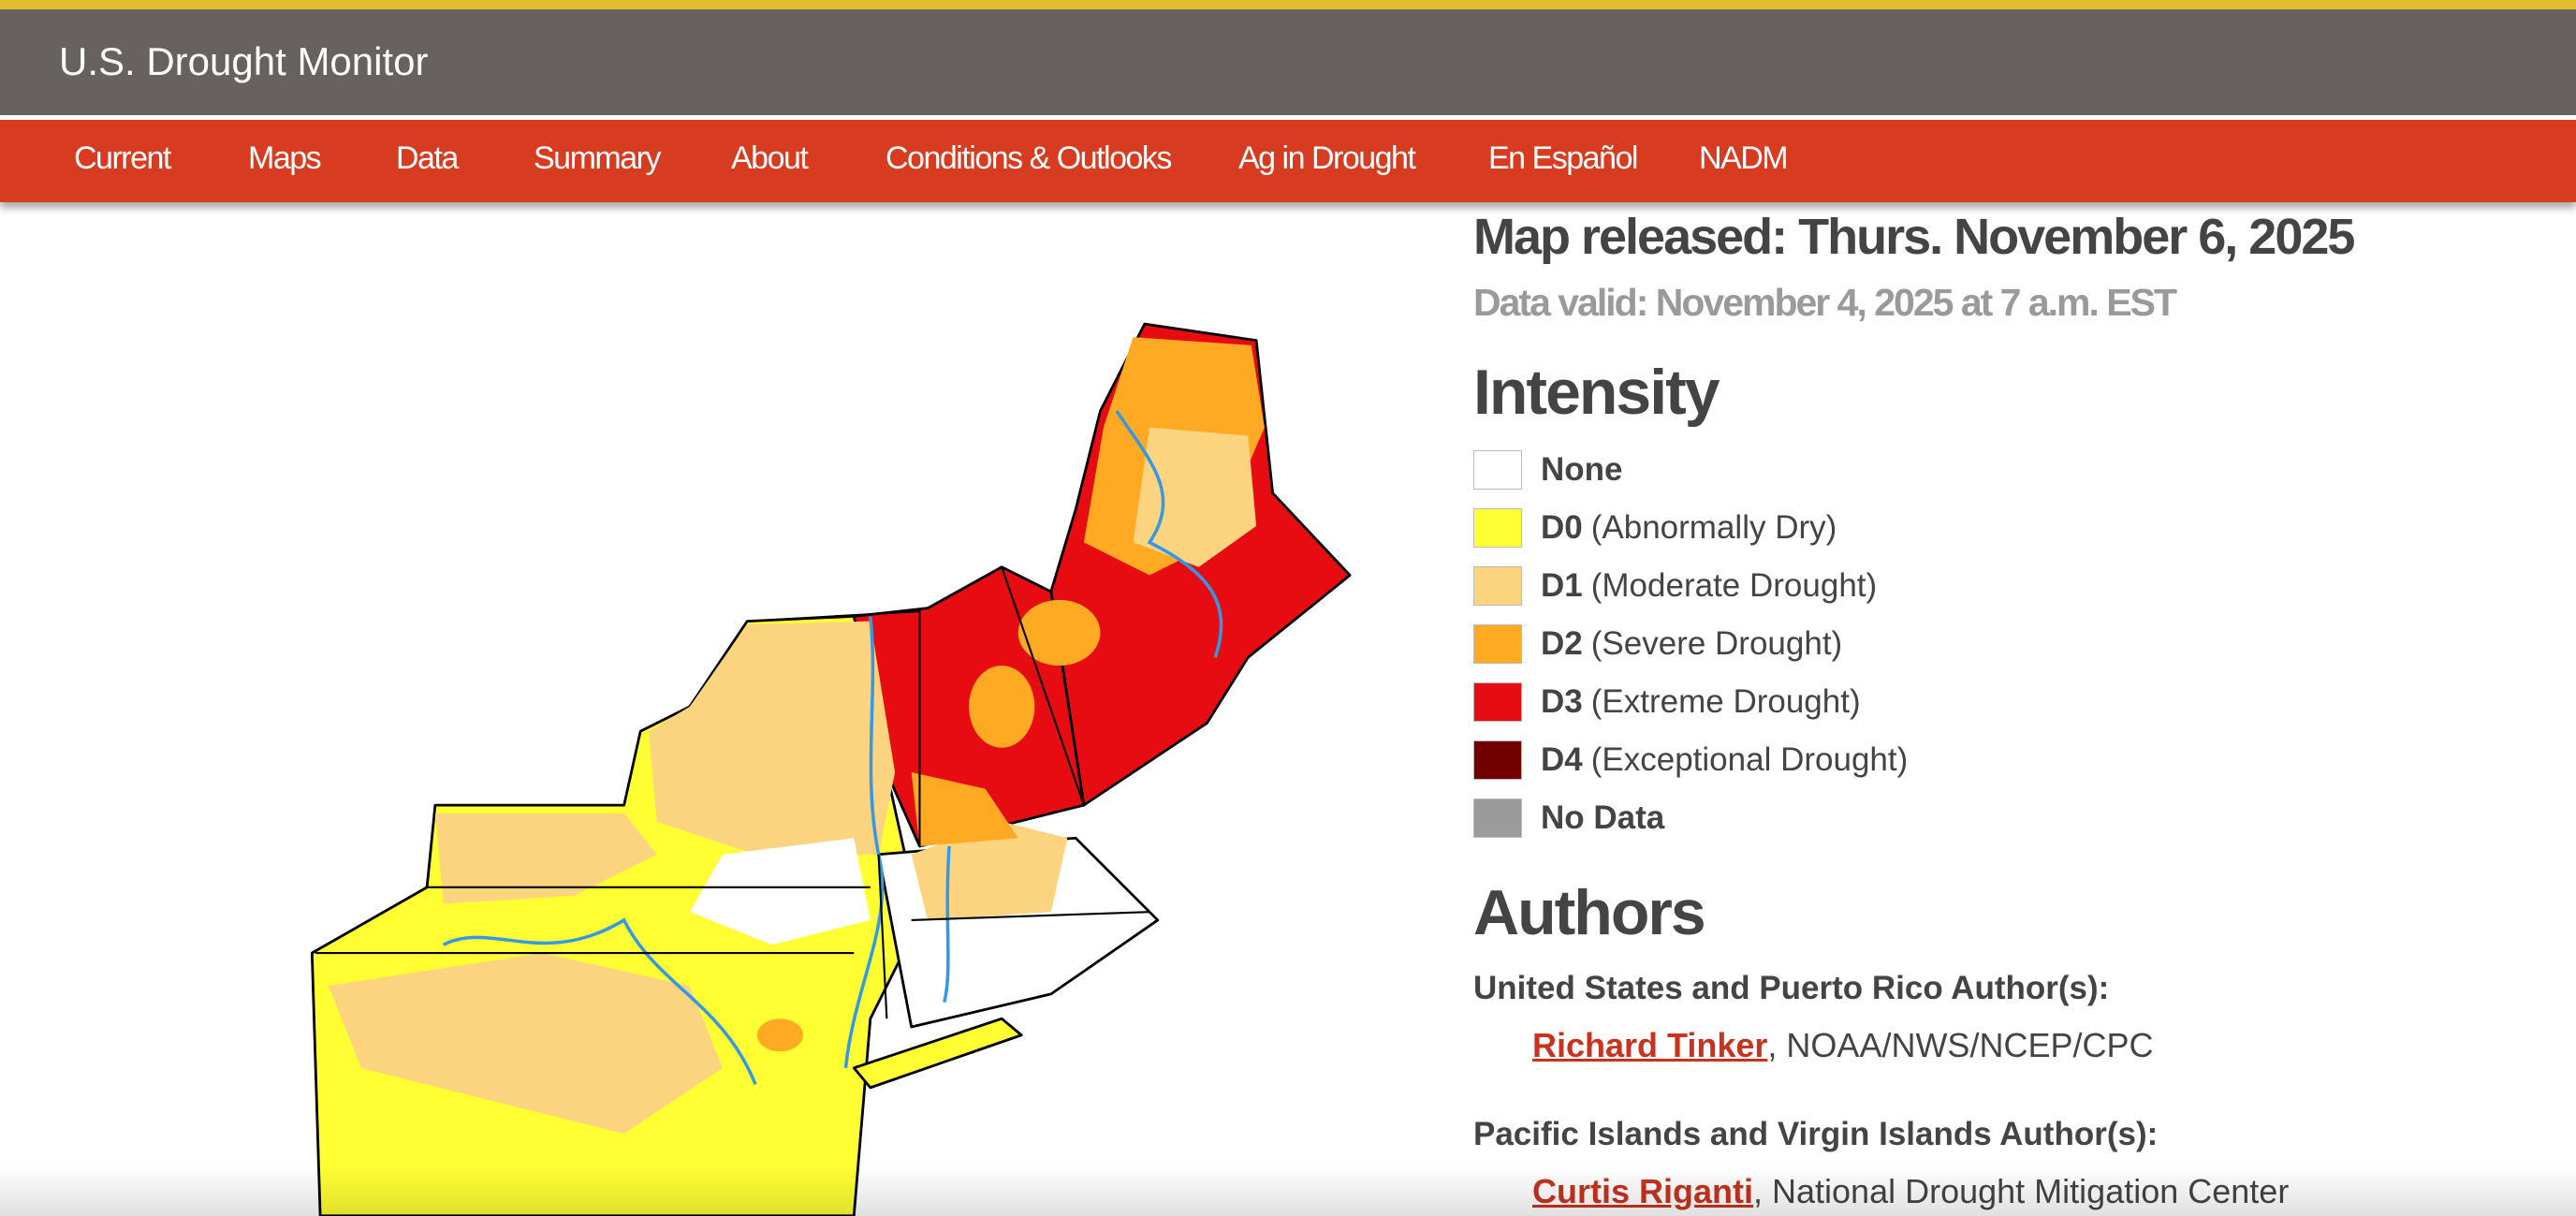 This screenshot has height=1216, width=2576. I want to click on legend-code: D3, so click(1562, 701).